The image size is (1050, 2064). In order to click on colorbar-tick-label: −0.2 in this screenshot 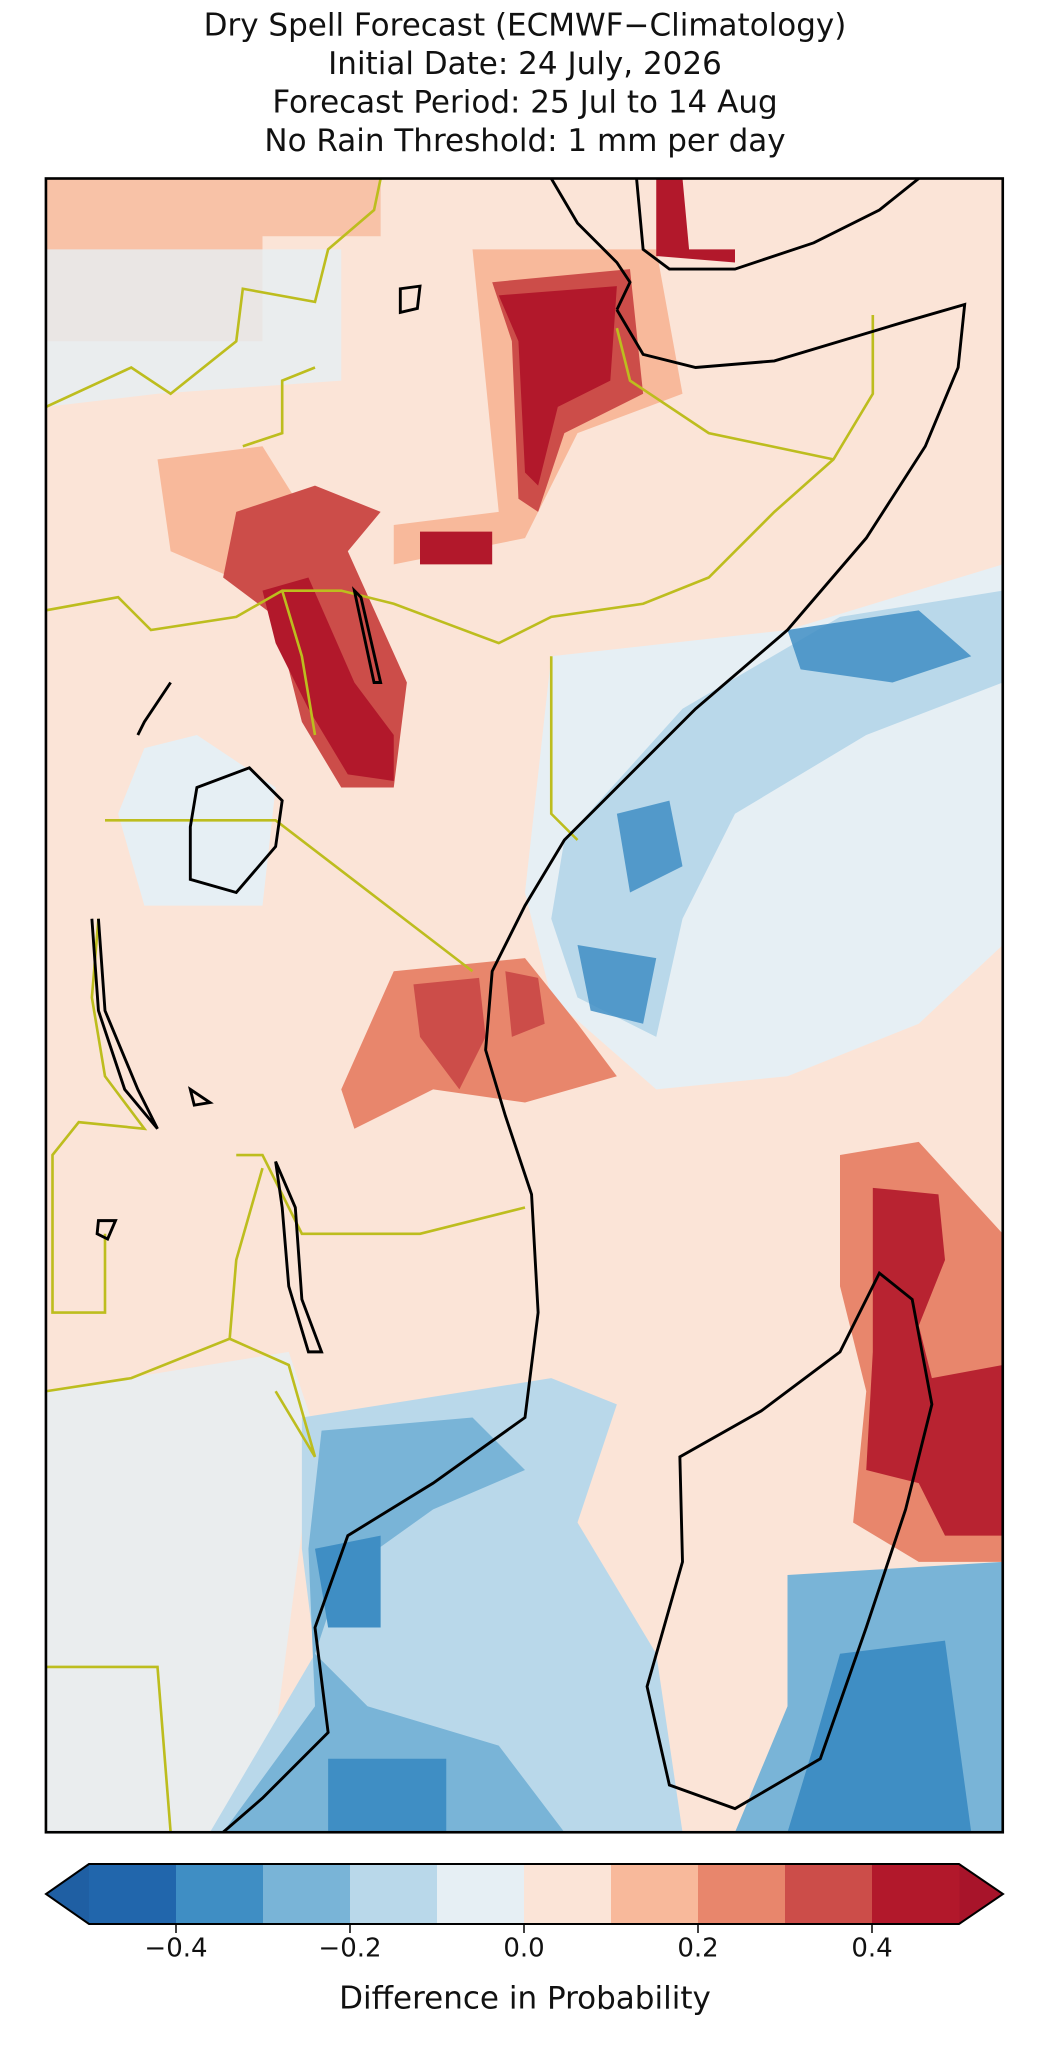, I will do `click(349, 1949)`.